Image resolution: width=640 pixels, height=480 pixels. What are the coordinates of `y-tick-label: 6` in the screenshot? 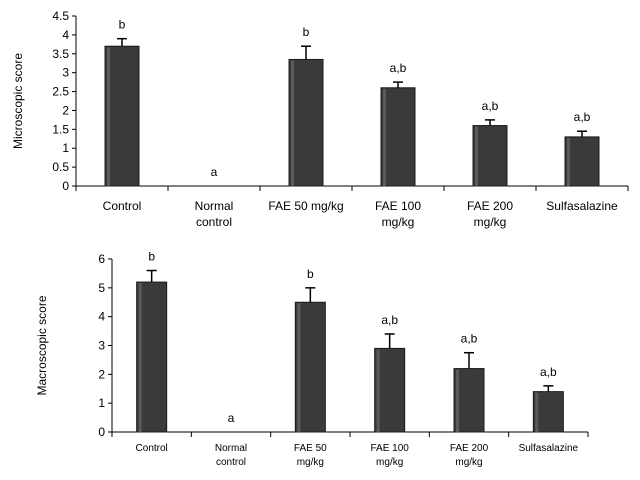 It's located at (101, 259).